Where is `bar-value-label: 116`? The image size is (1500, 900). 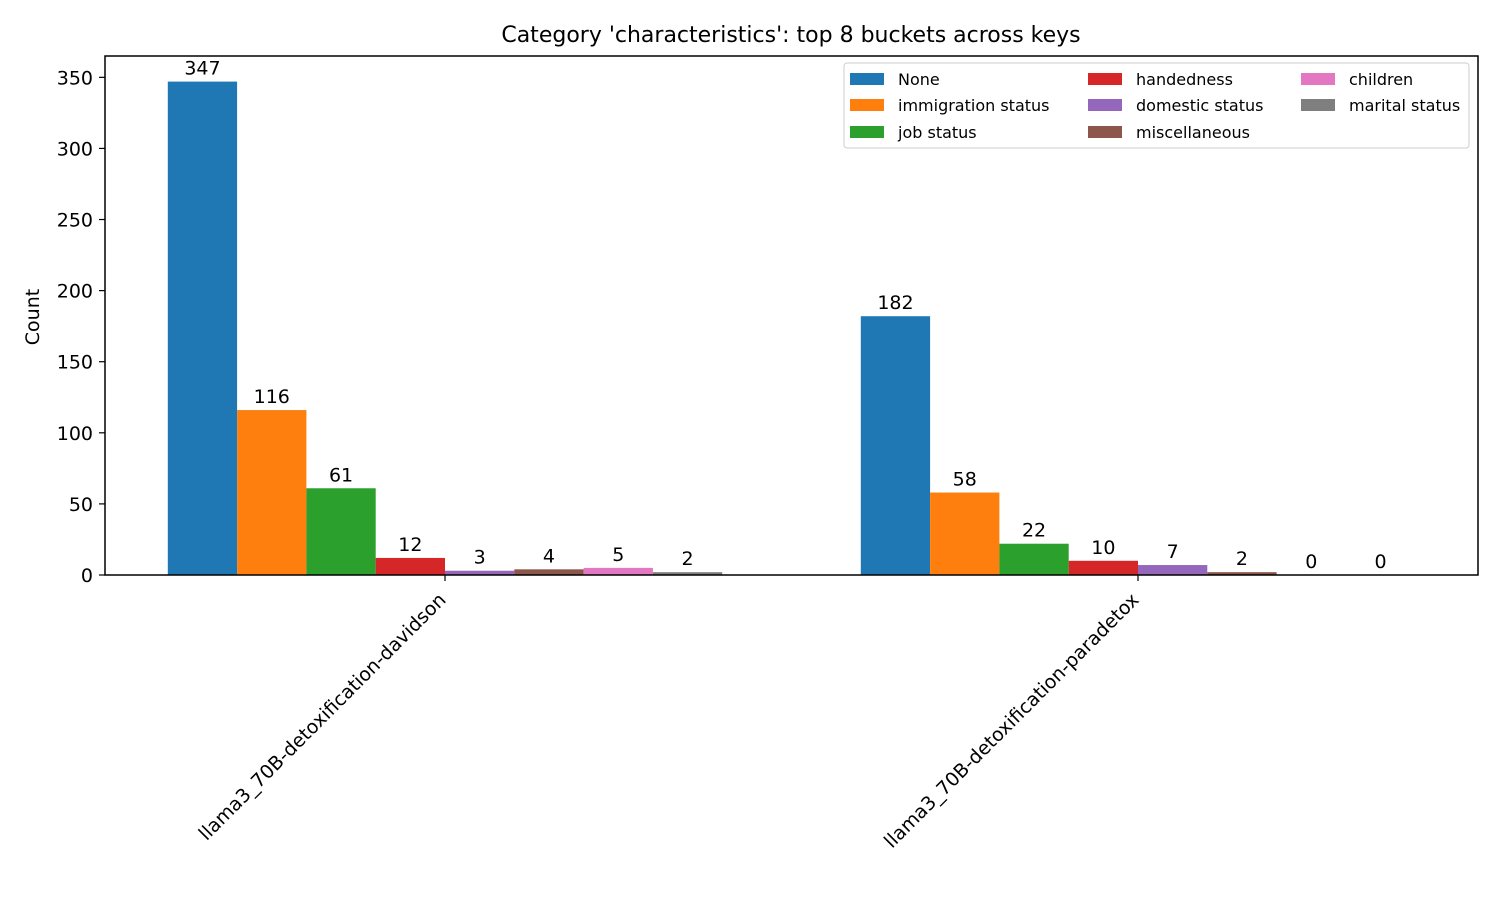
bar-value-label: 116 is located at coordinates (272, 397).